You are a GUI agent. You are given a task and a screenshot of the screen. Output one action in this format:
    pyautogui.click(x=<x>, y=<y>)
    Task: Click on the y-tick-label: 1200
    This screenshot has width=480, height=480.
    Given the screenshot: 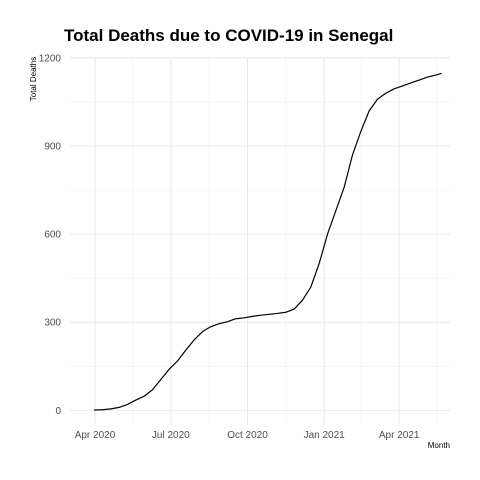 What is the action you would take?
    pyautogui.click(x=50, y=59)
    